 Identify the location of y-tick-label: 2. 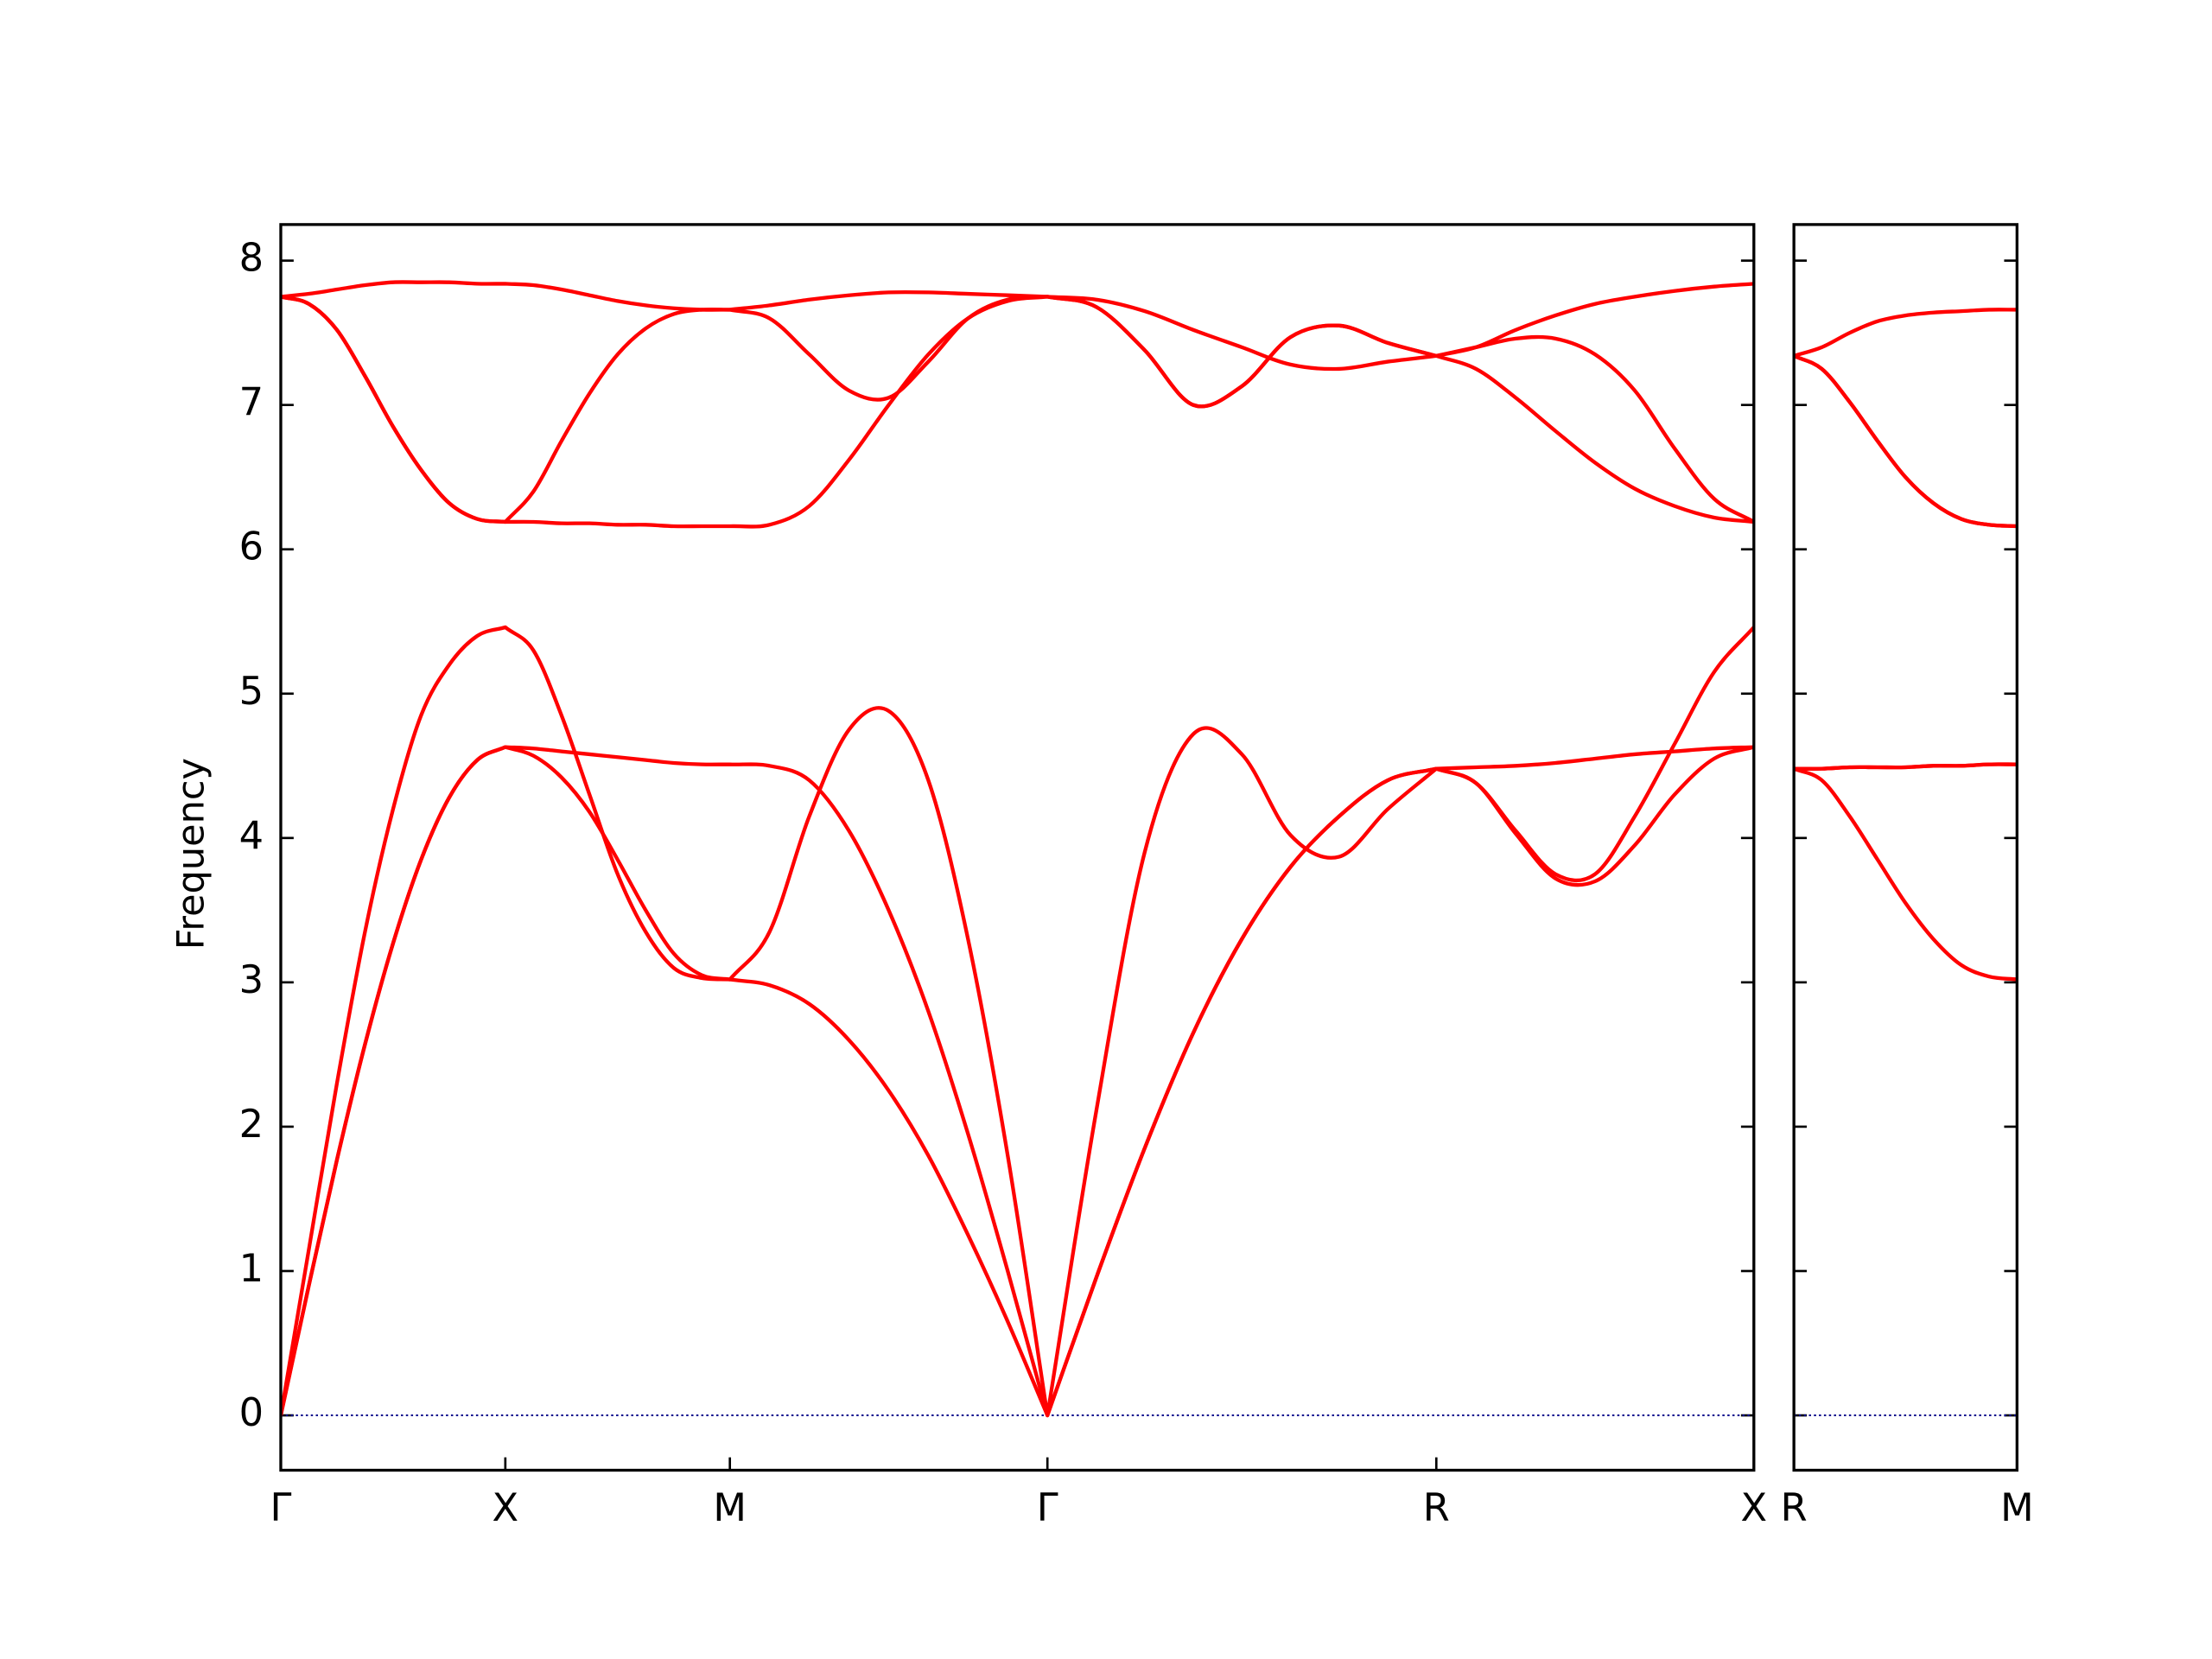
(251, 1124).